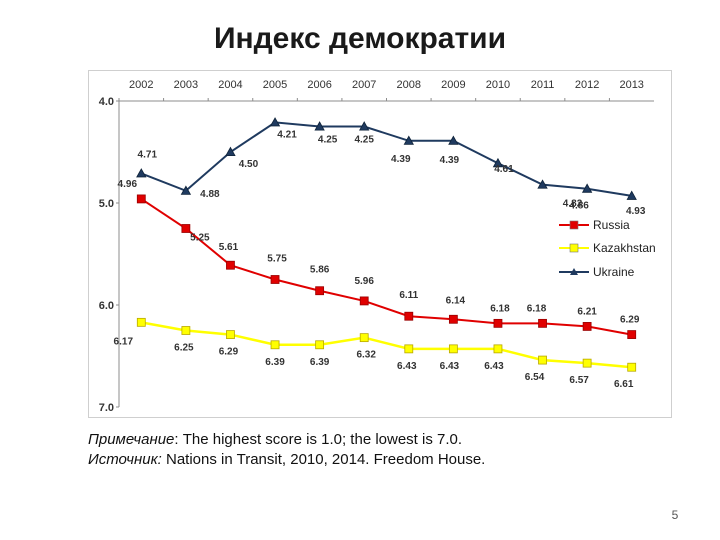 The width and height of the screenshot is (720, 540). Describe the element at coordinates (141, 85) in the screenshot. I see `x-tick-label: 2002` at that location.